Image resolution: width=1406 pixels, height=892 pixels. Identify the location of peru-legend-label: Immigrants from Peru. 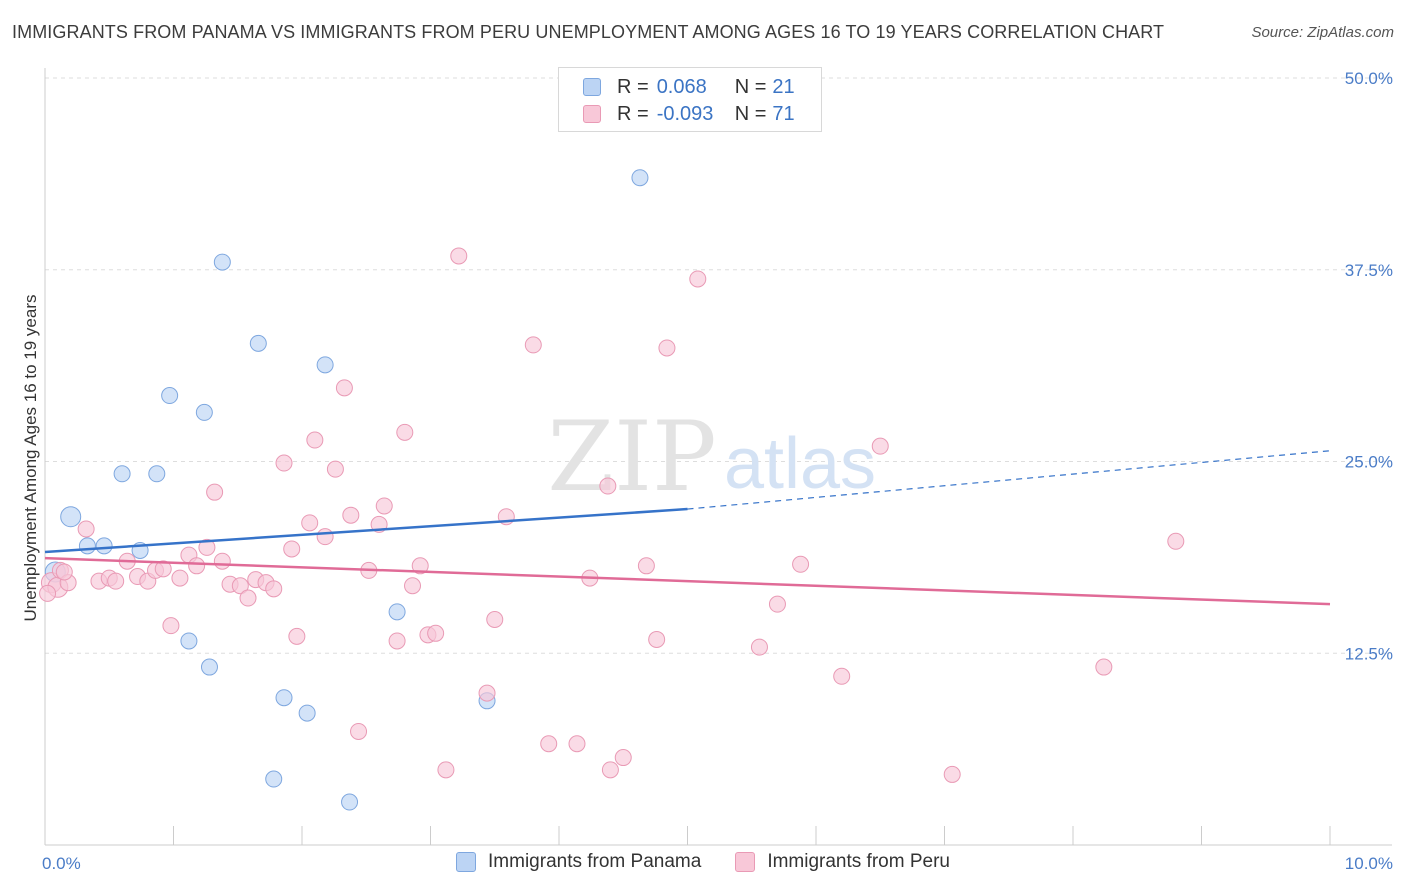
(858, 861).